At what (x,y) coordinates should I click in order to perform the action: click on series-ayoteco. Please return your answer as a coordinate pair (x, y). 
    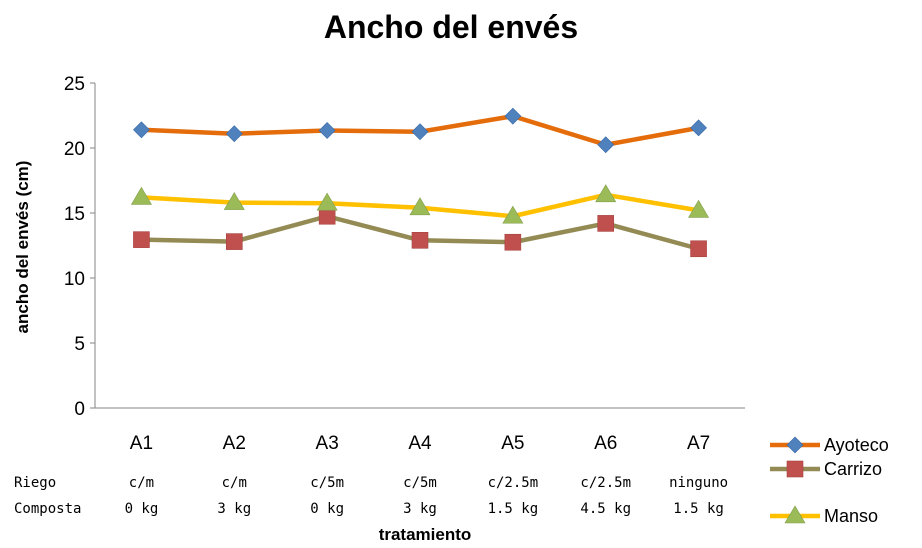
    Looking at the image, I should click on (420, 130).